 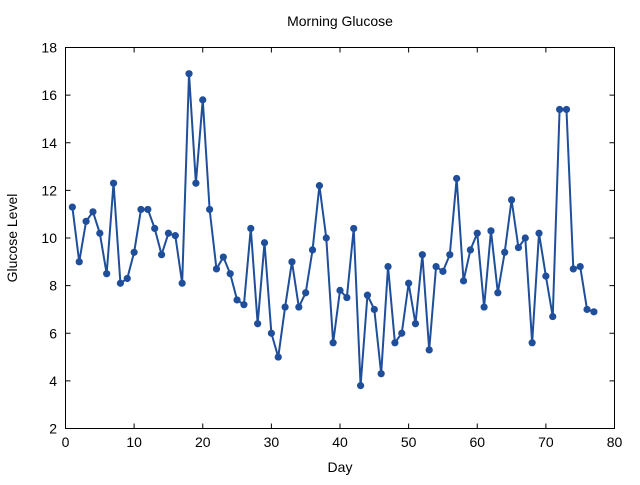 What do you see at coordinates (340, 442) in the screenshot?
I see `x-tick-label: 40` at bounding box center [340, 442].